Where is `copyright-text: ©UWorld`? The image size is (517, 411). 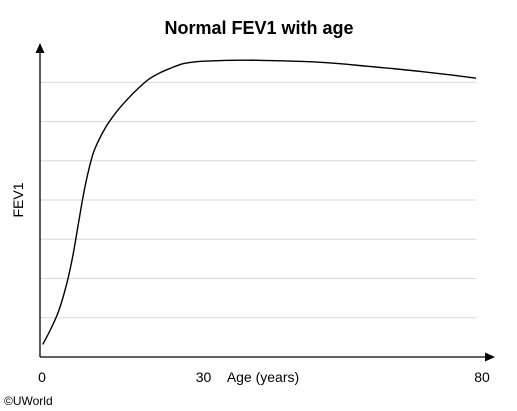 copyright-text: ©UWorld is located at coordinates (28, 401).